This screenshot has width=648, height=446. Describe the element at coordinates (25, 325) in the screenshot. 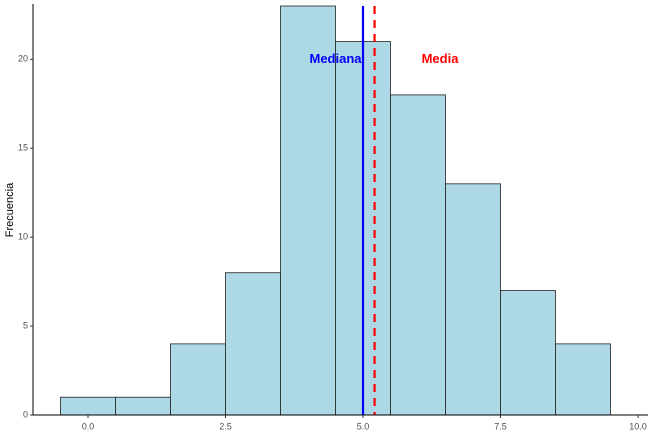

I see `y-tick-label-1: 5` at that location.